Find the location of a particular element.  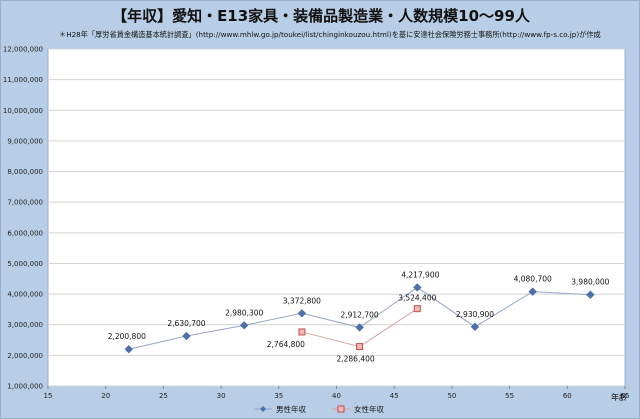

legend-label: 男性年収 is located at coordinates (291, 409).